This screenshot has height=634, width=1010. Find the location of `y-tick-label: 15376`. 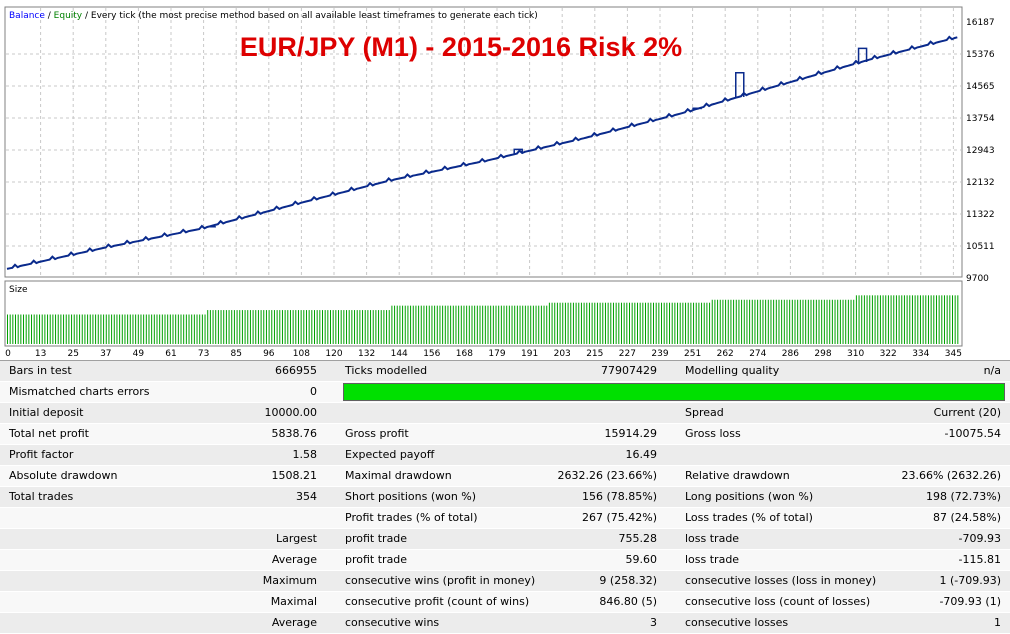

y-tick-label: 15376 is located at coordinates (980, 55).